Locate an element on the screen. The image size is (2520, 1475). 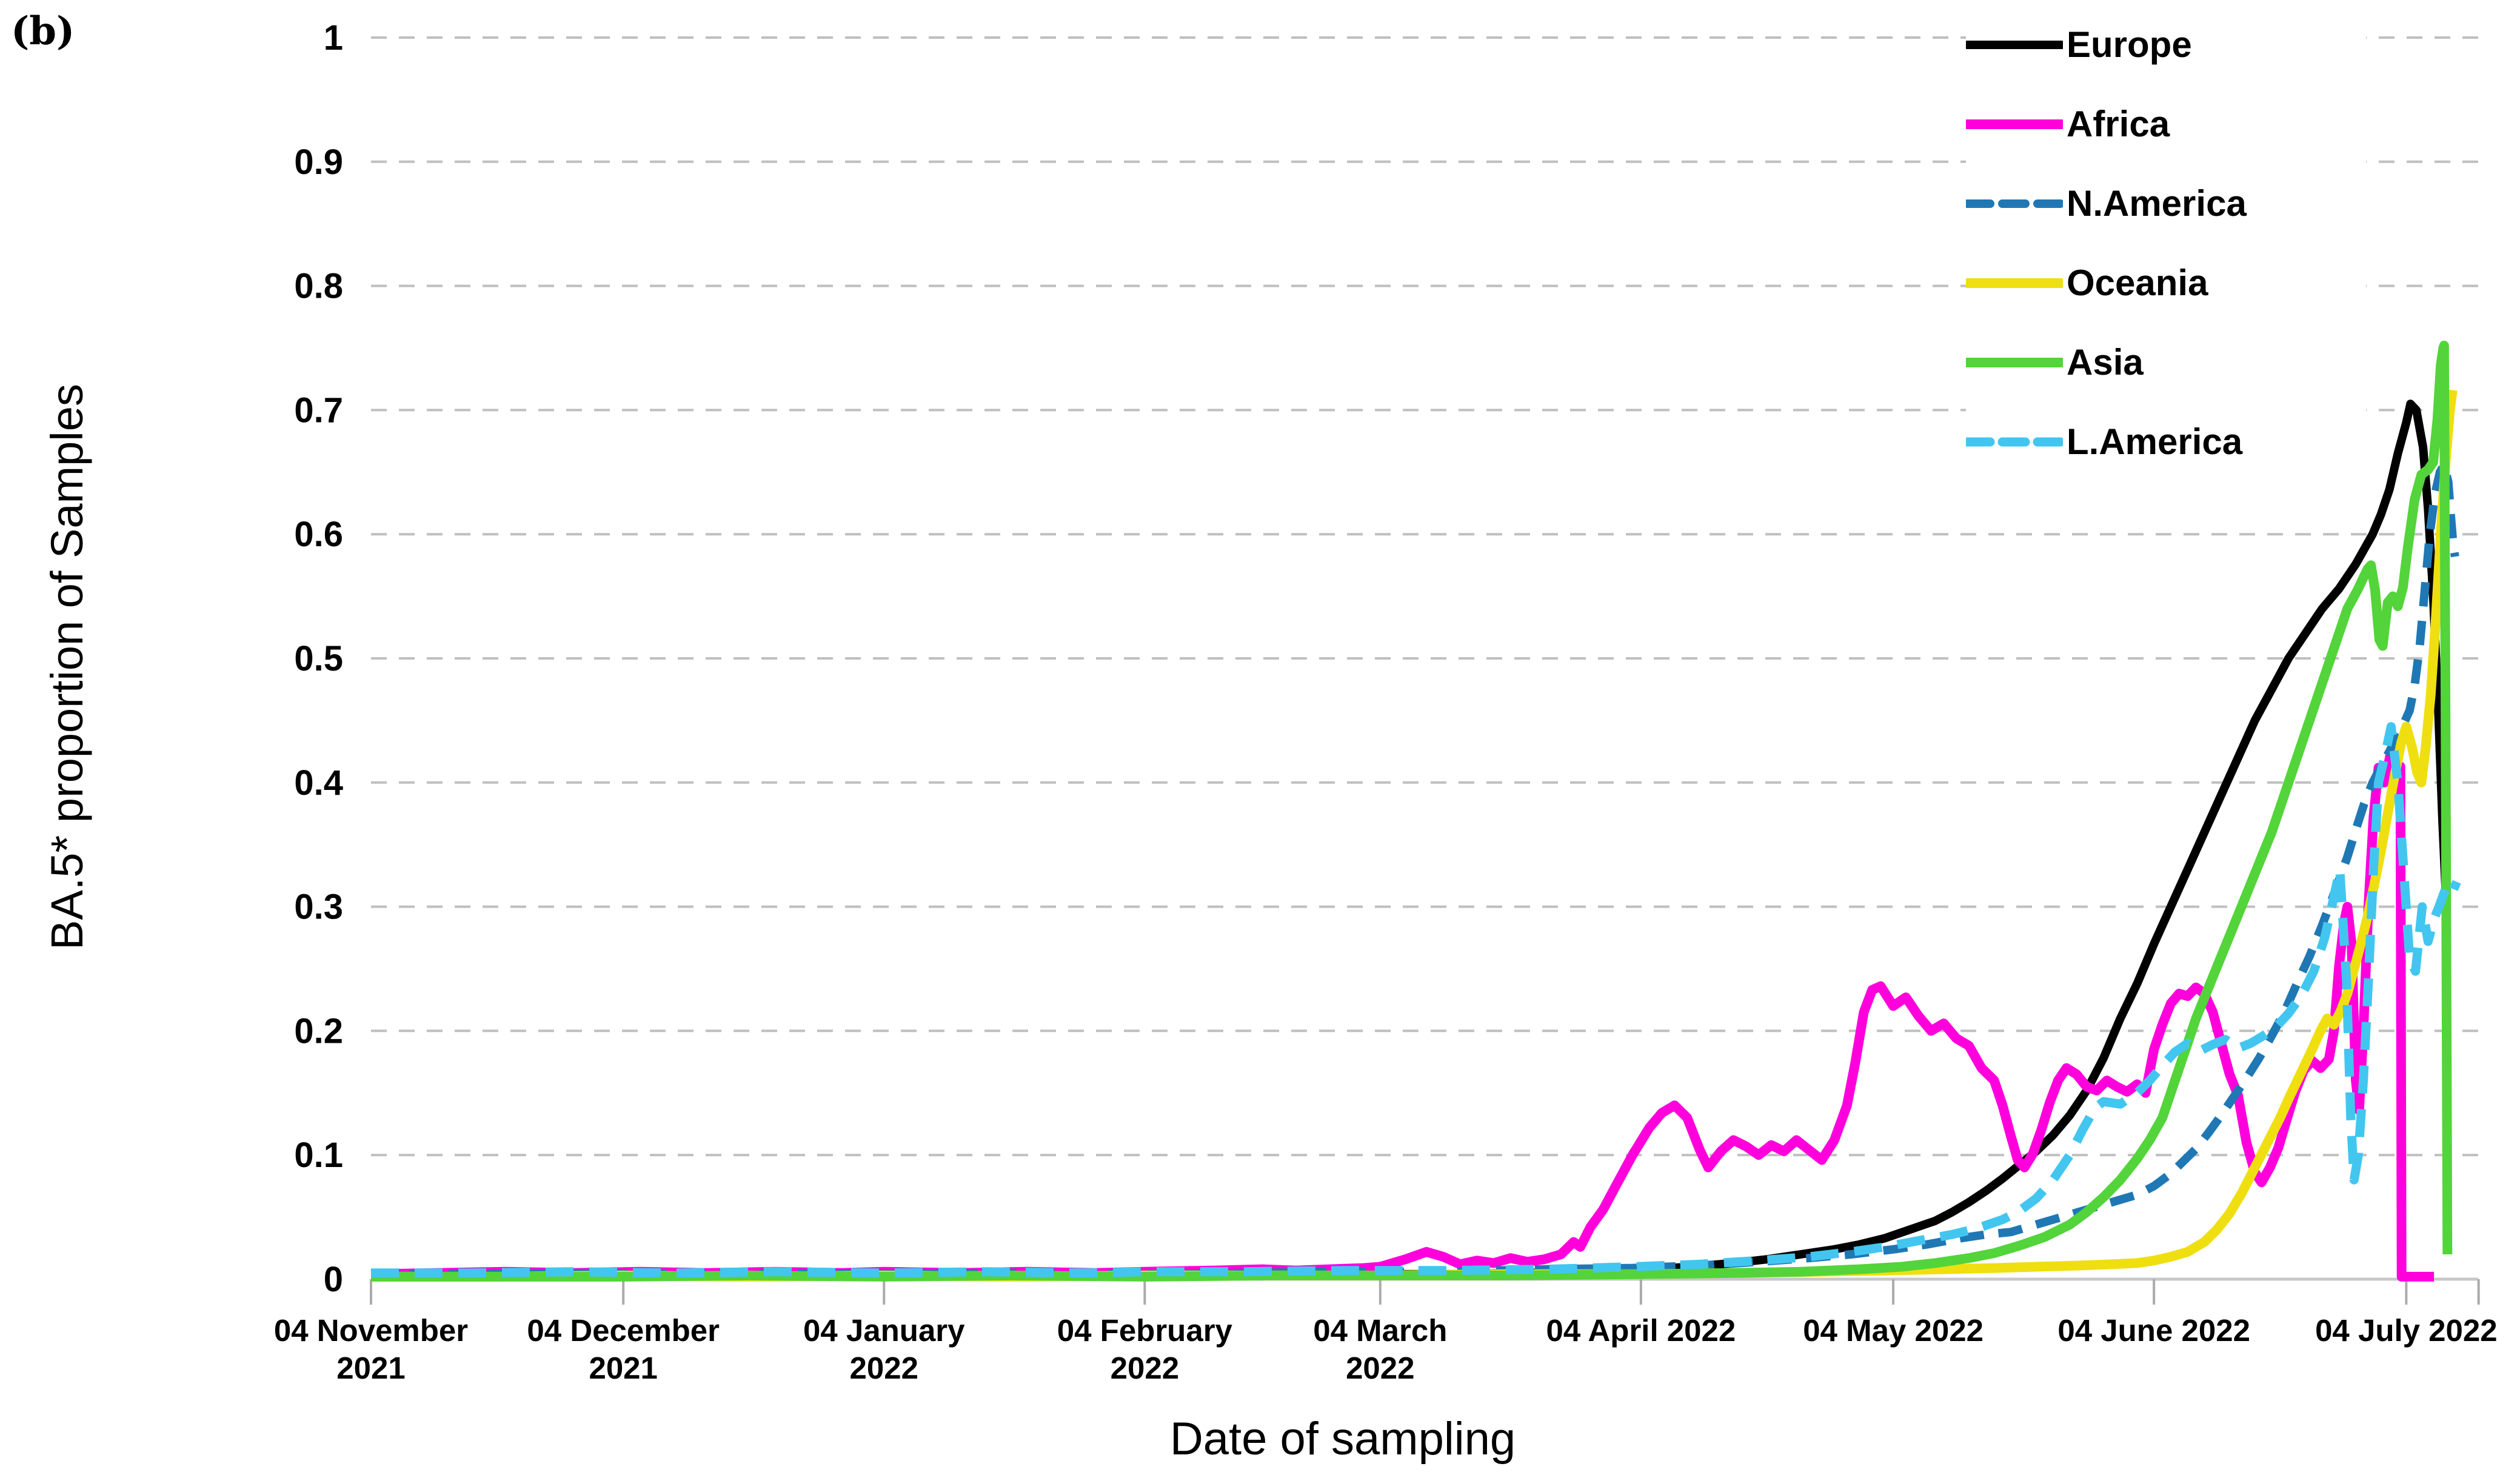
y-tick-label-0.5: 0.5 is located at coordinates (318, 658).